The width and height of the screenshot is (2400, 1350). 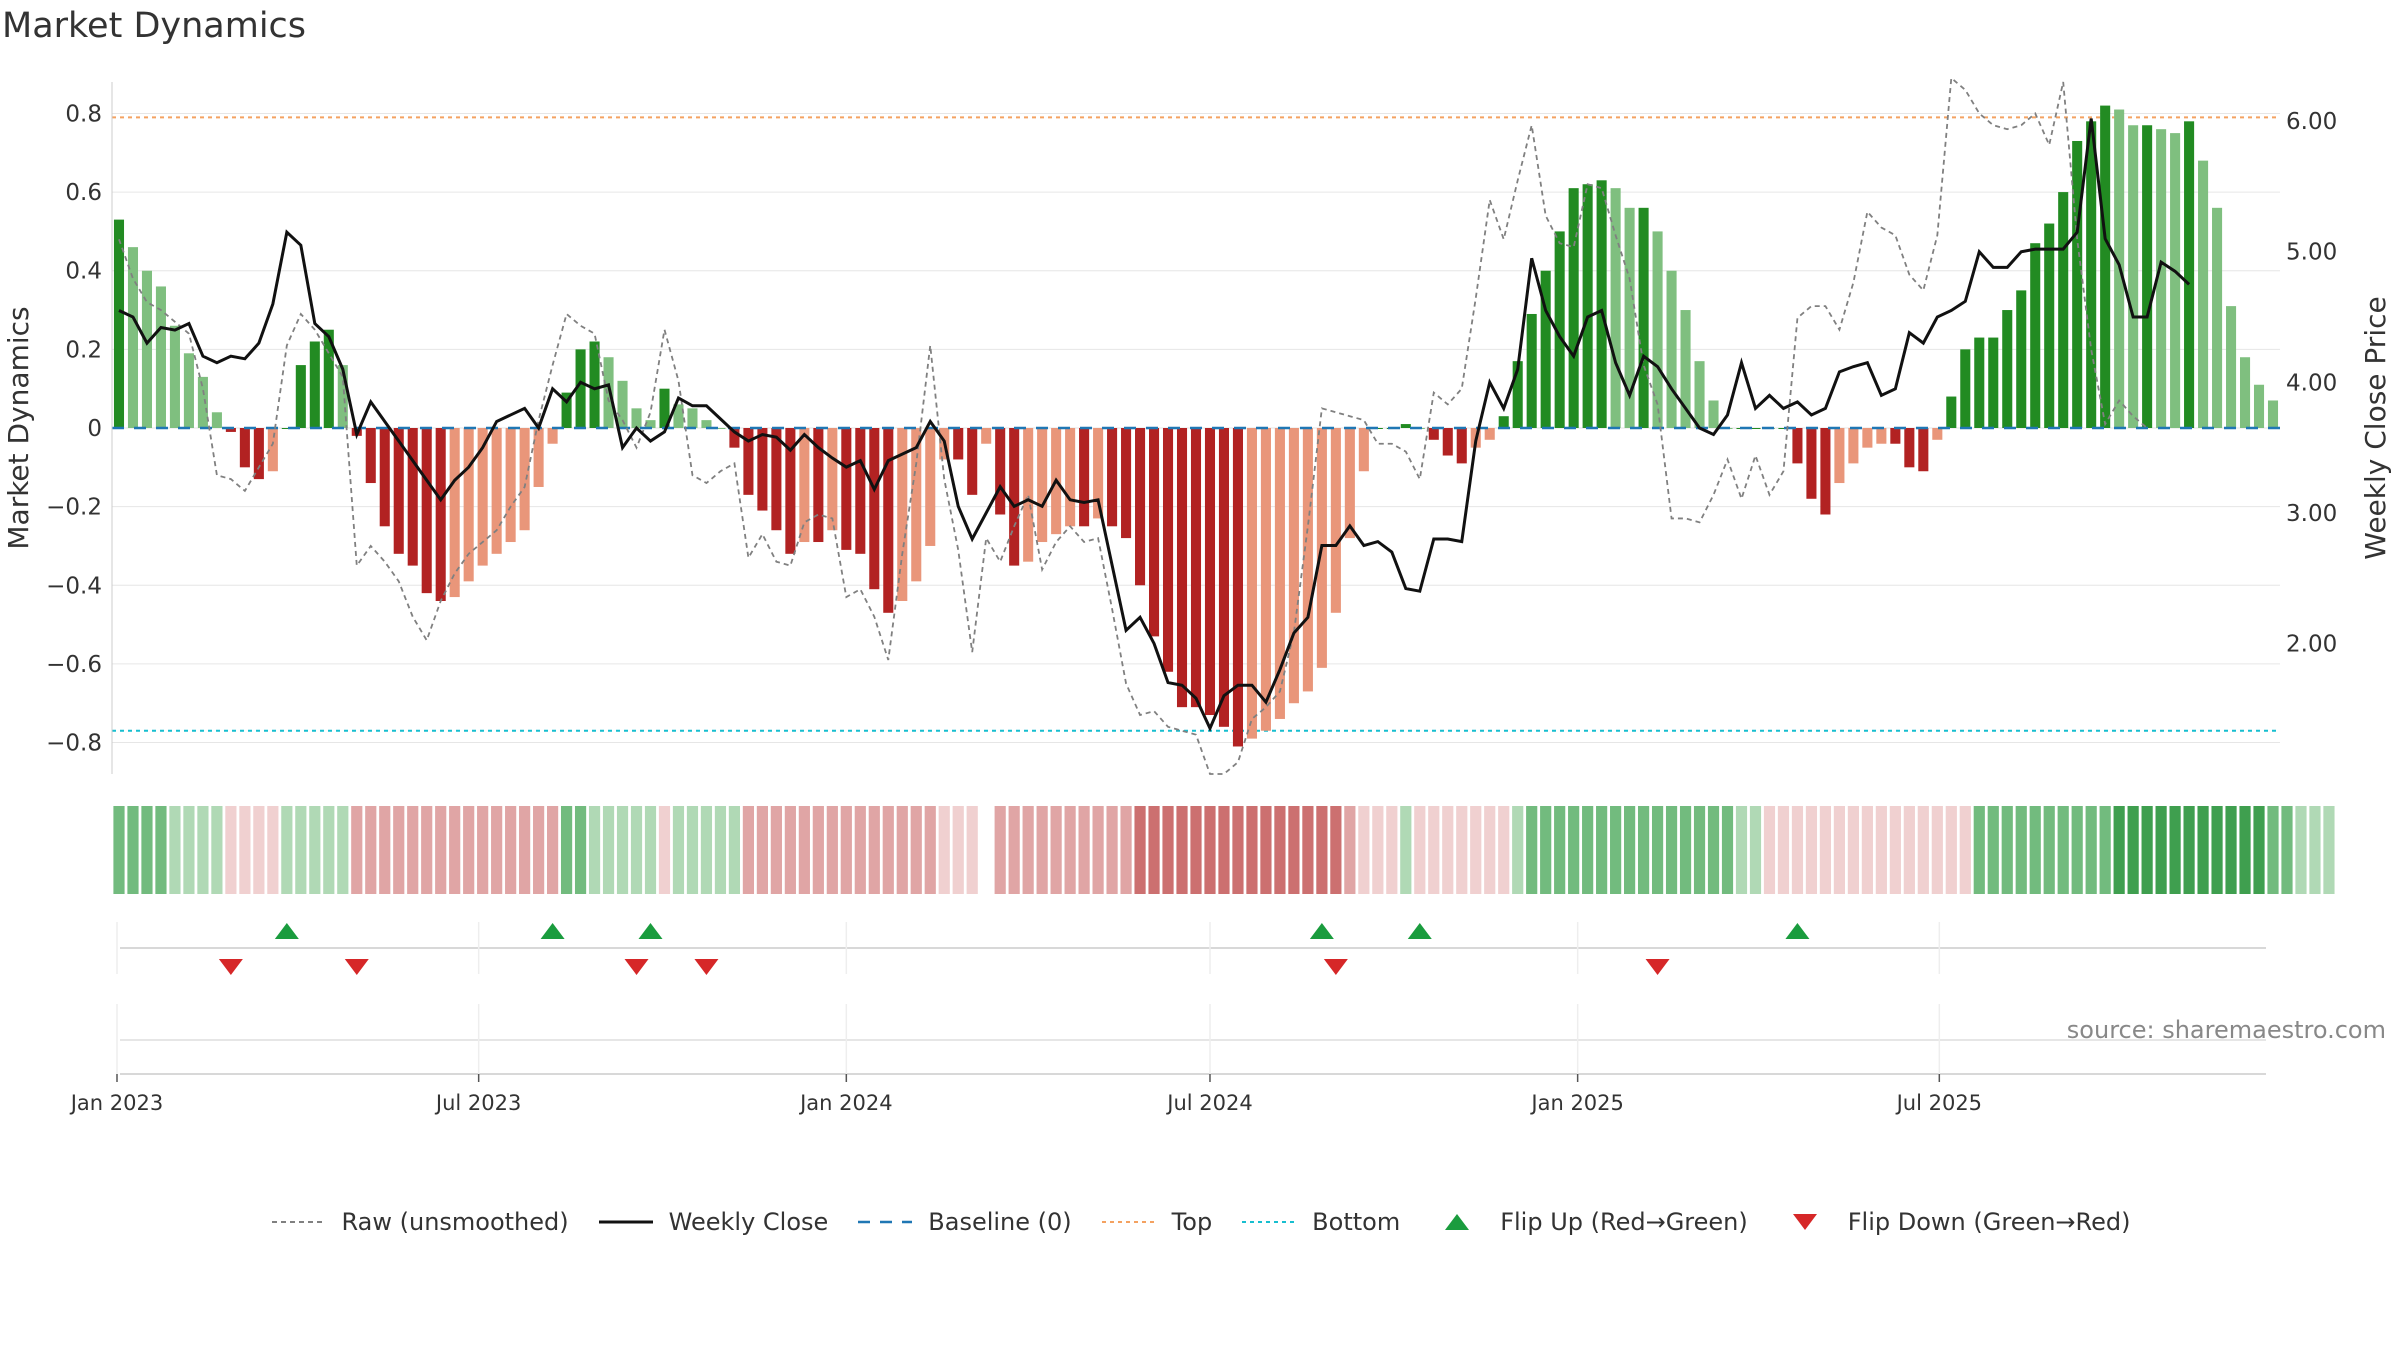 What do you see at coordinates (419, 1222) in the screenshot?
I see `legend-item: Raw (unsmoothed)` at bounding box center [419, 1222].